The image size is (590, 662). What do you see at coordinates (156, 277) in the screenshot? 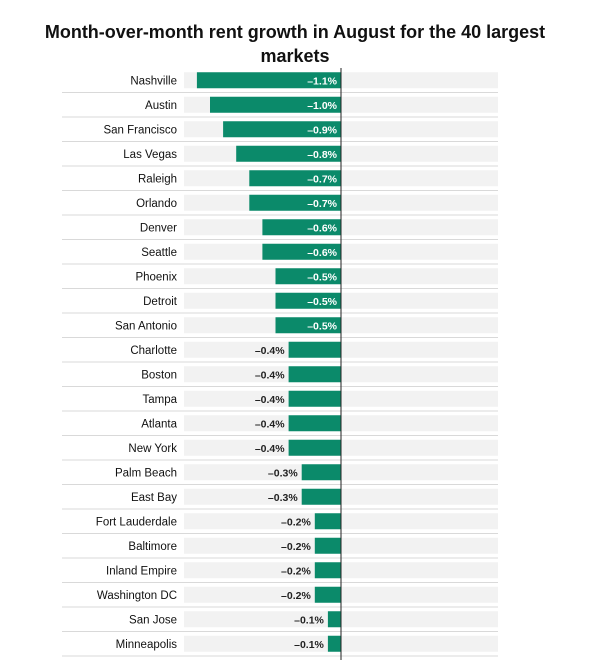
I see `category-label: Phoenix` at bounding box center [156, 277].